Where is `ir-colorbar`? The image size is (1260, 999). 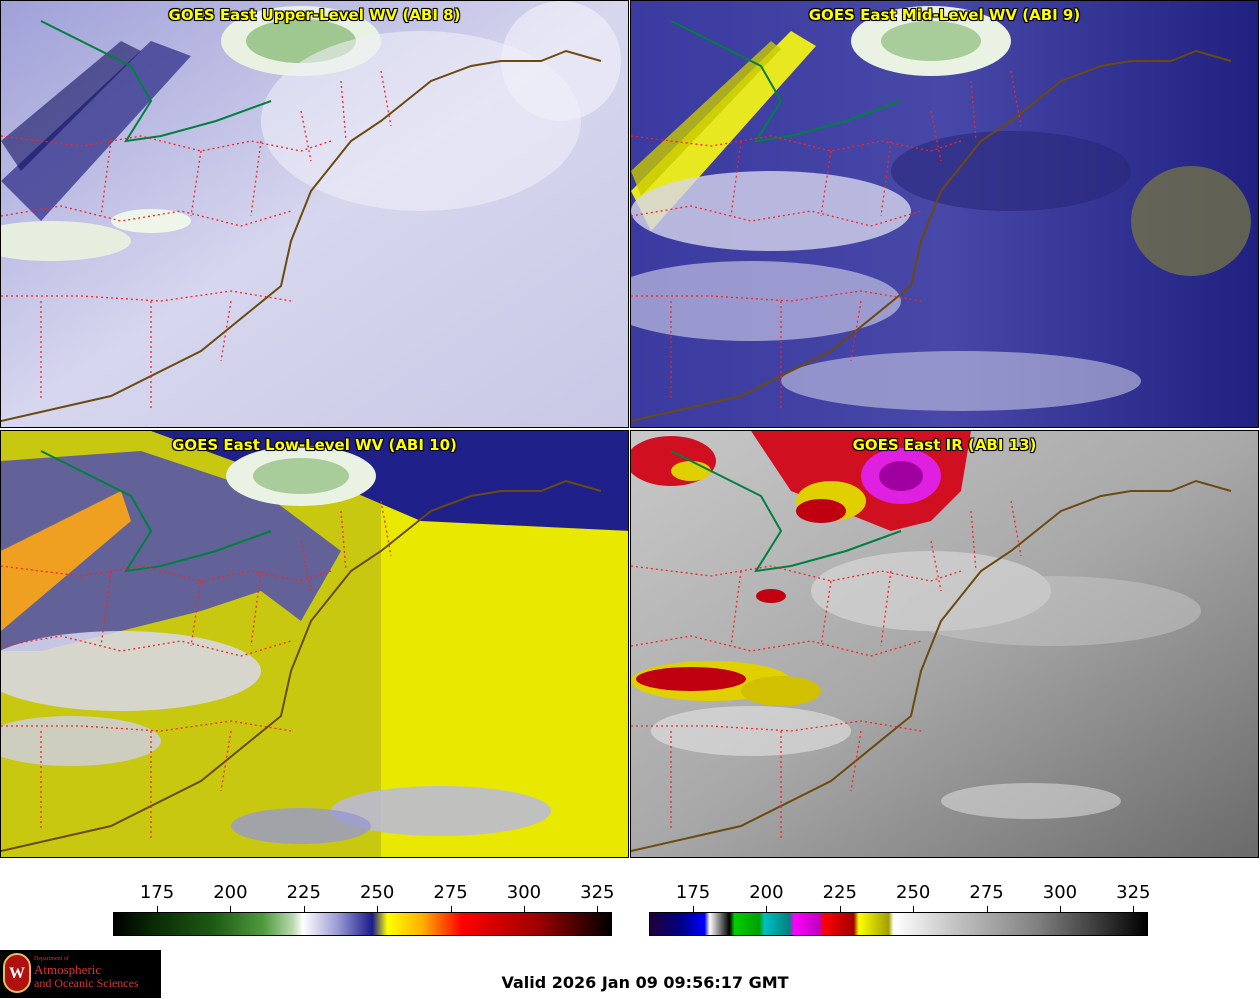
ir-colorbar is located at coordinates (898, 924).